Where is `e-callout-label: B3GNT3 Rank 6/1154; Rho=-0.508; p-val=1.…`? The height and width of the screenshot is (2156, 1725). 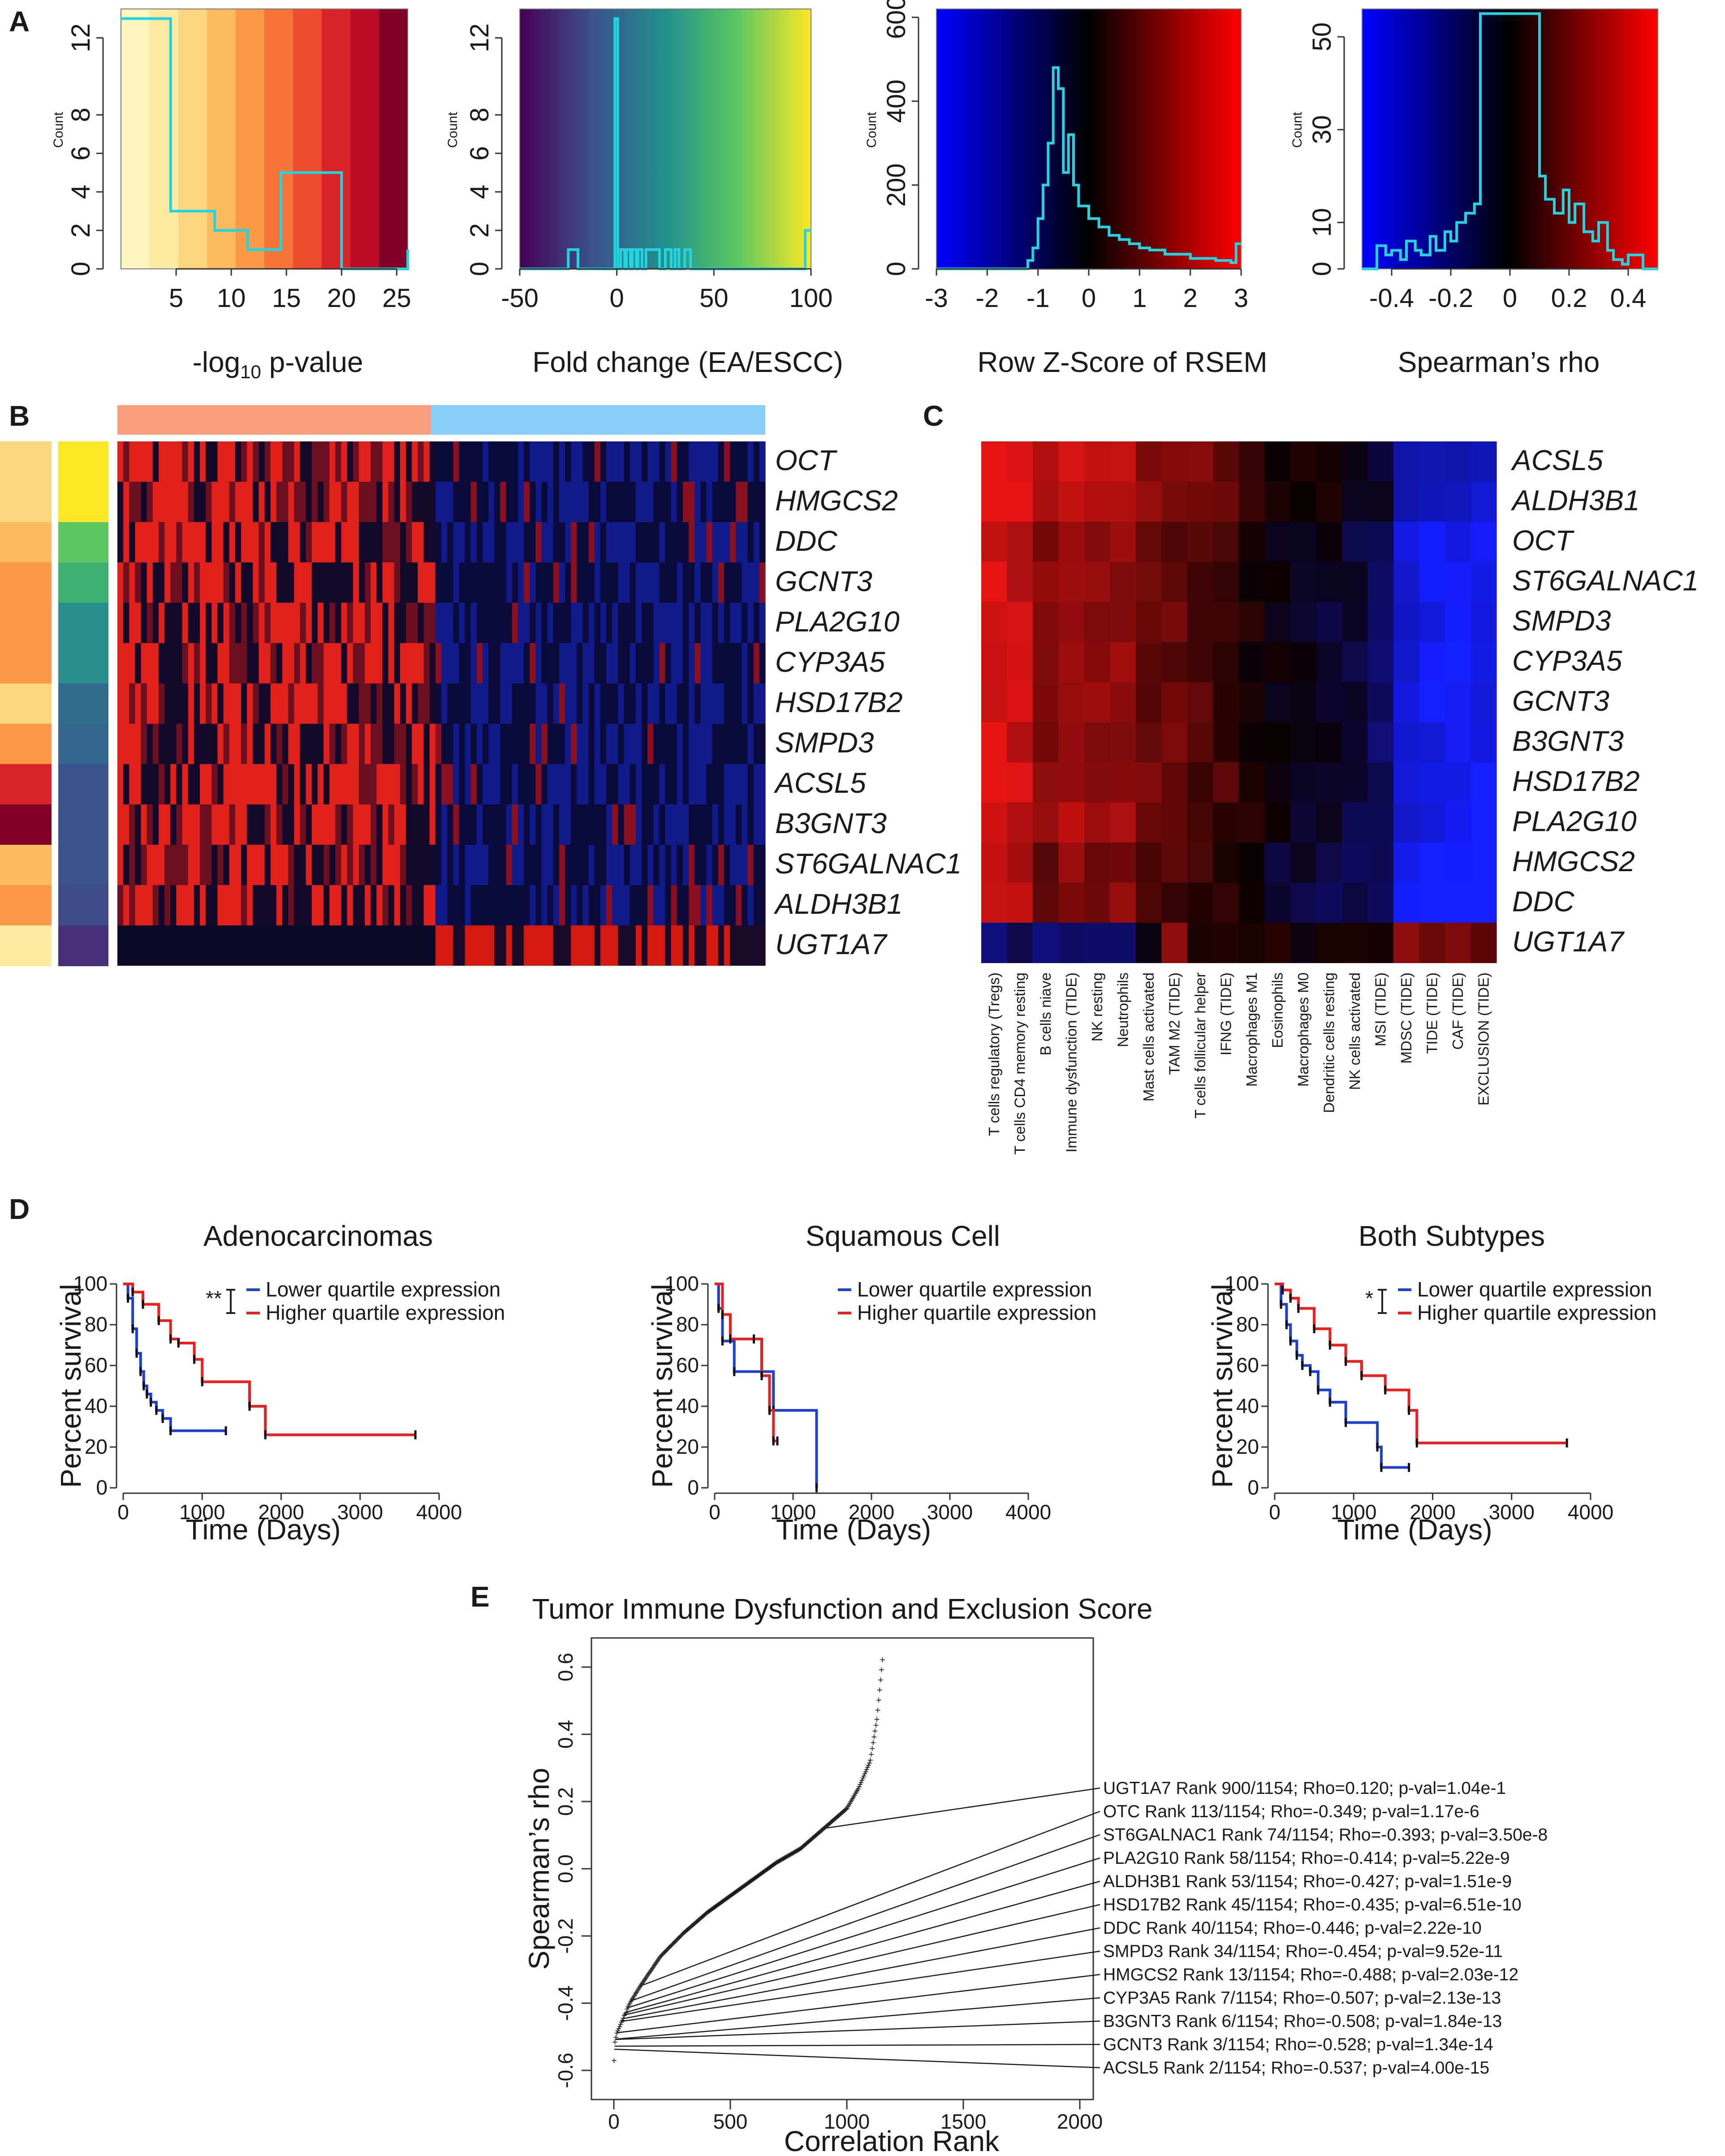
e-callout-label: B3GNT3 Rank 6/1154; Rho=-0.508; p-val=1.… is located at coordinates (1302, 2021).